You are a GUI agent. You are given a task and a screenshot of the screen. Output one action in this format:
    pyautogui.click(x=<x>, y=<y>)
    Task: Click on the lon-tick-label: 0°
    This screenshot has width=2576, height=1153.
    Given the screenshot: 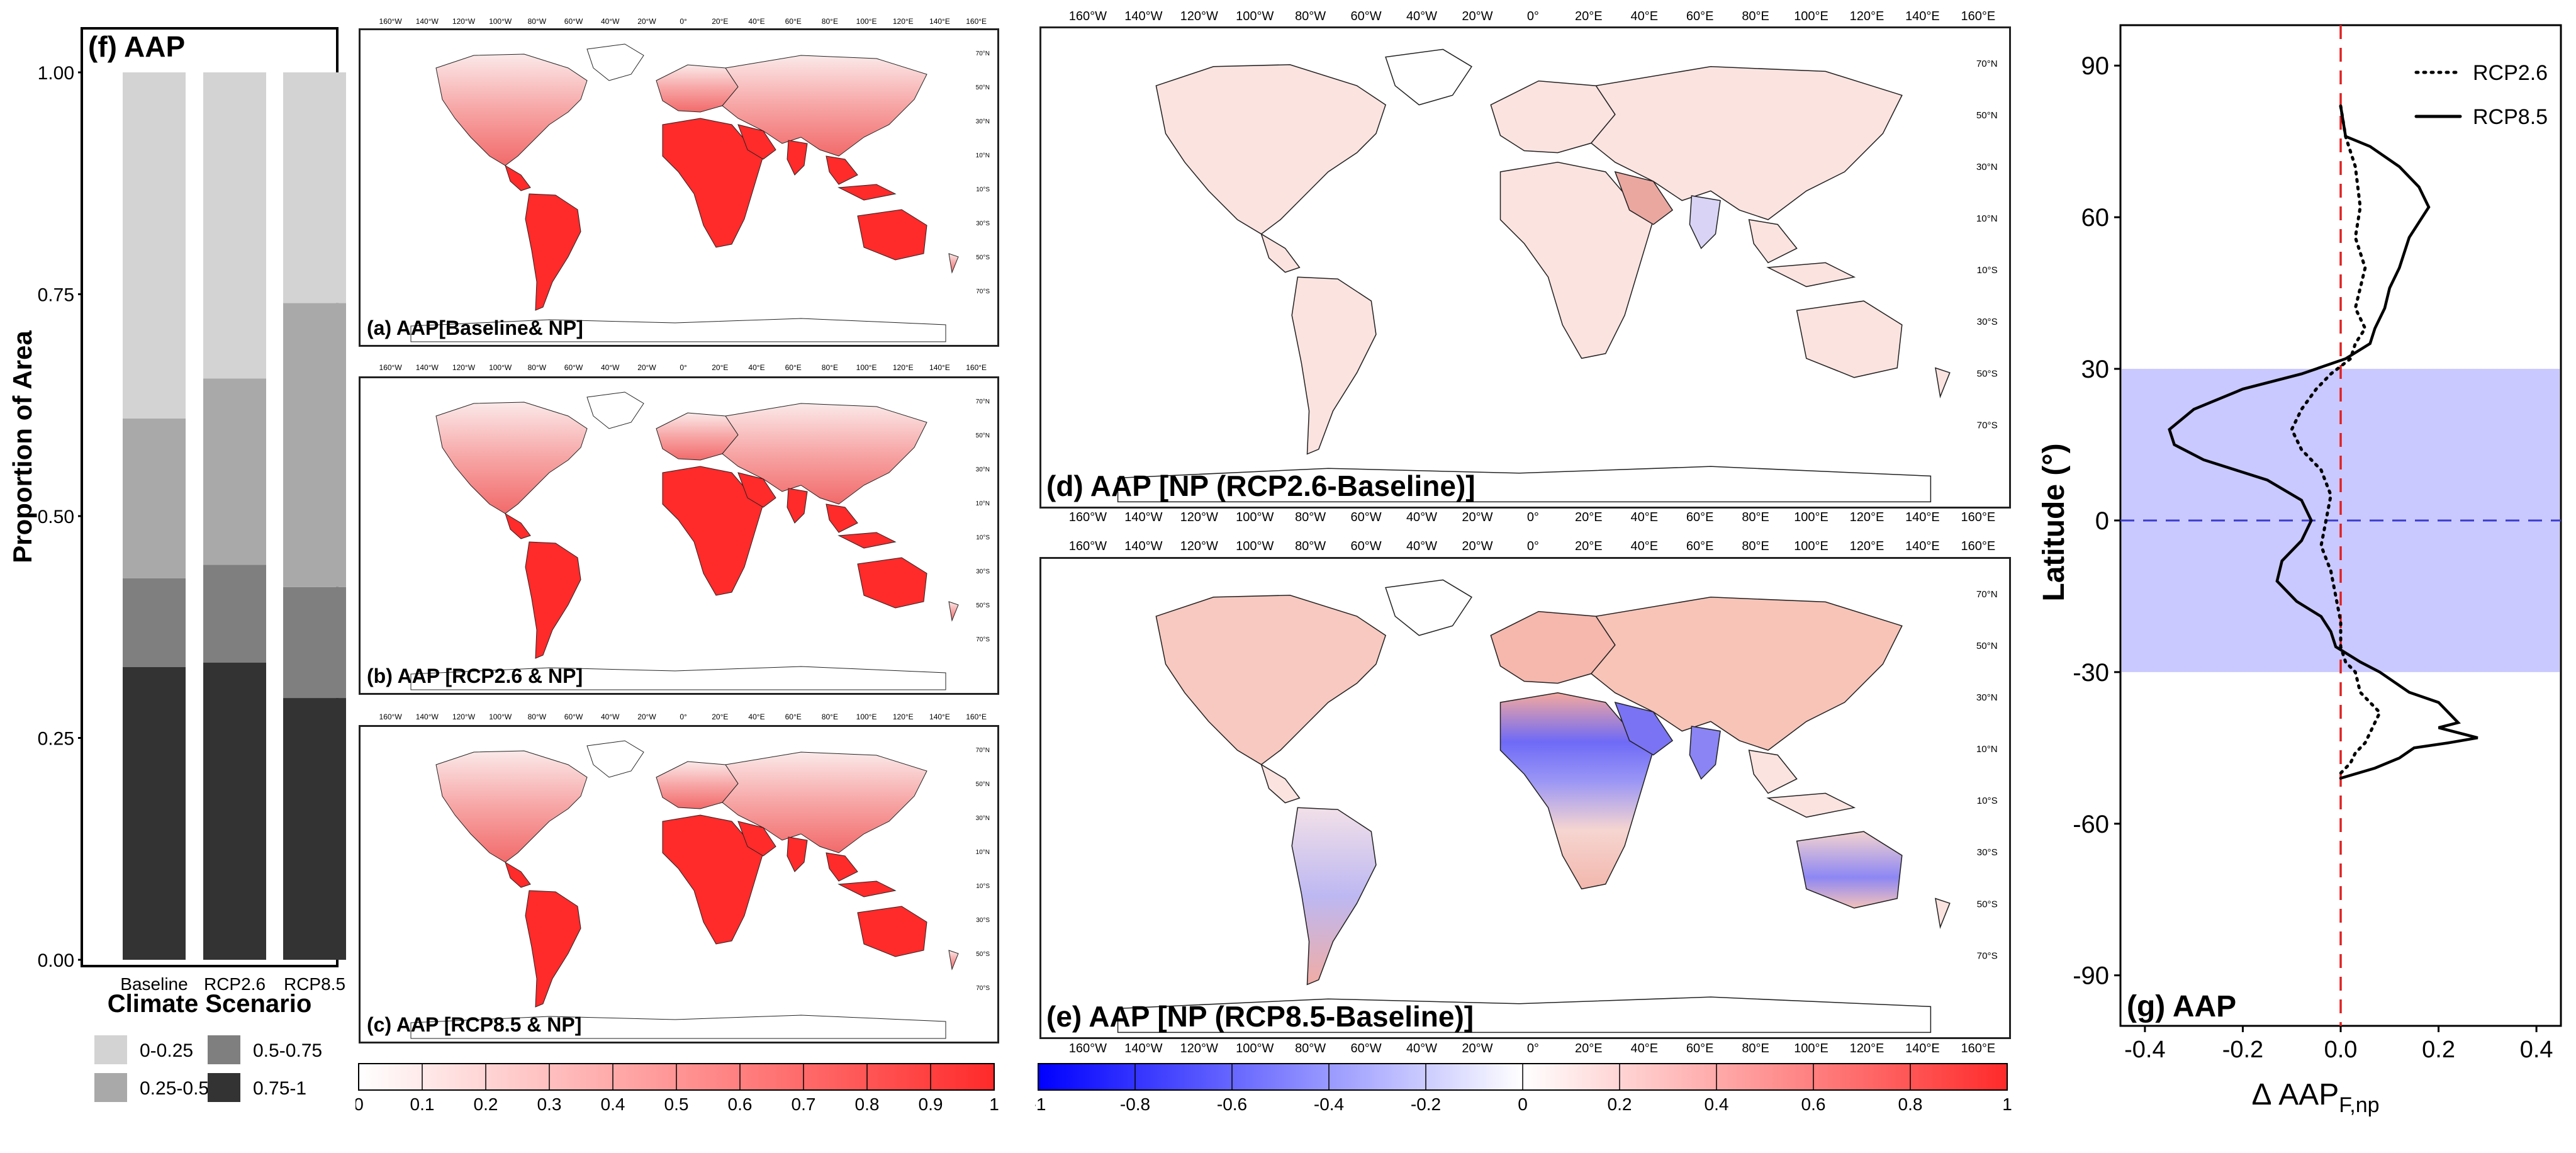 What is the action you would take?
    pyautogui.click(x=683, y=22)
    